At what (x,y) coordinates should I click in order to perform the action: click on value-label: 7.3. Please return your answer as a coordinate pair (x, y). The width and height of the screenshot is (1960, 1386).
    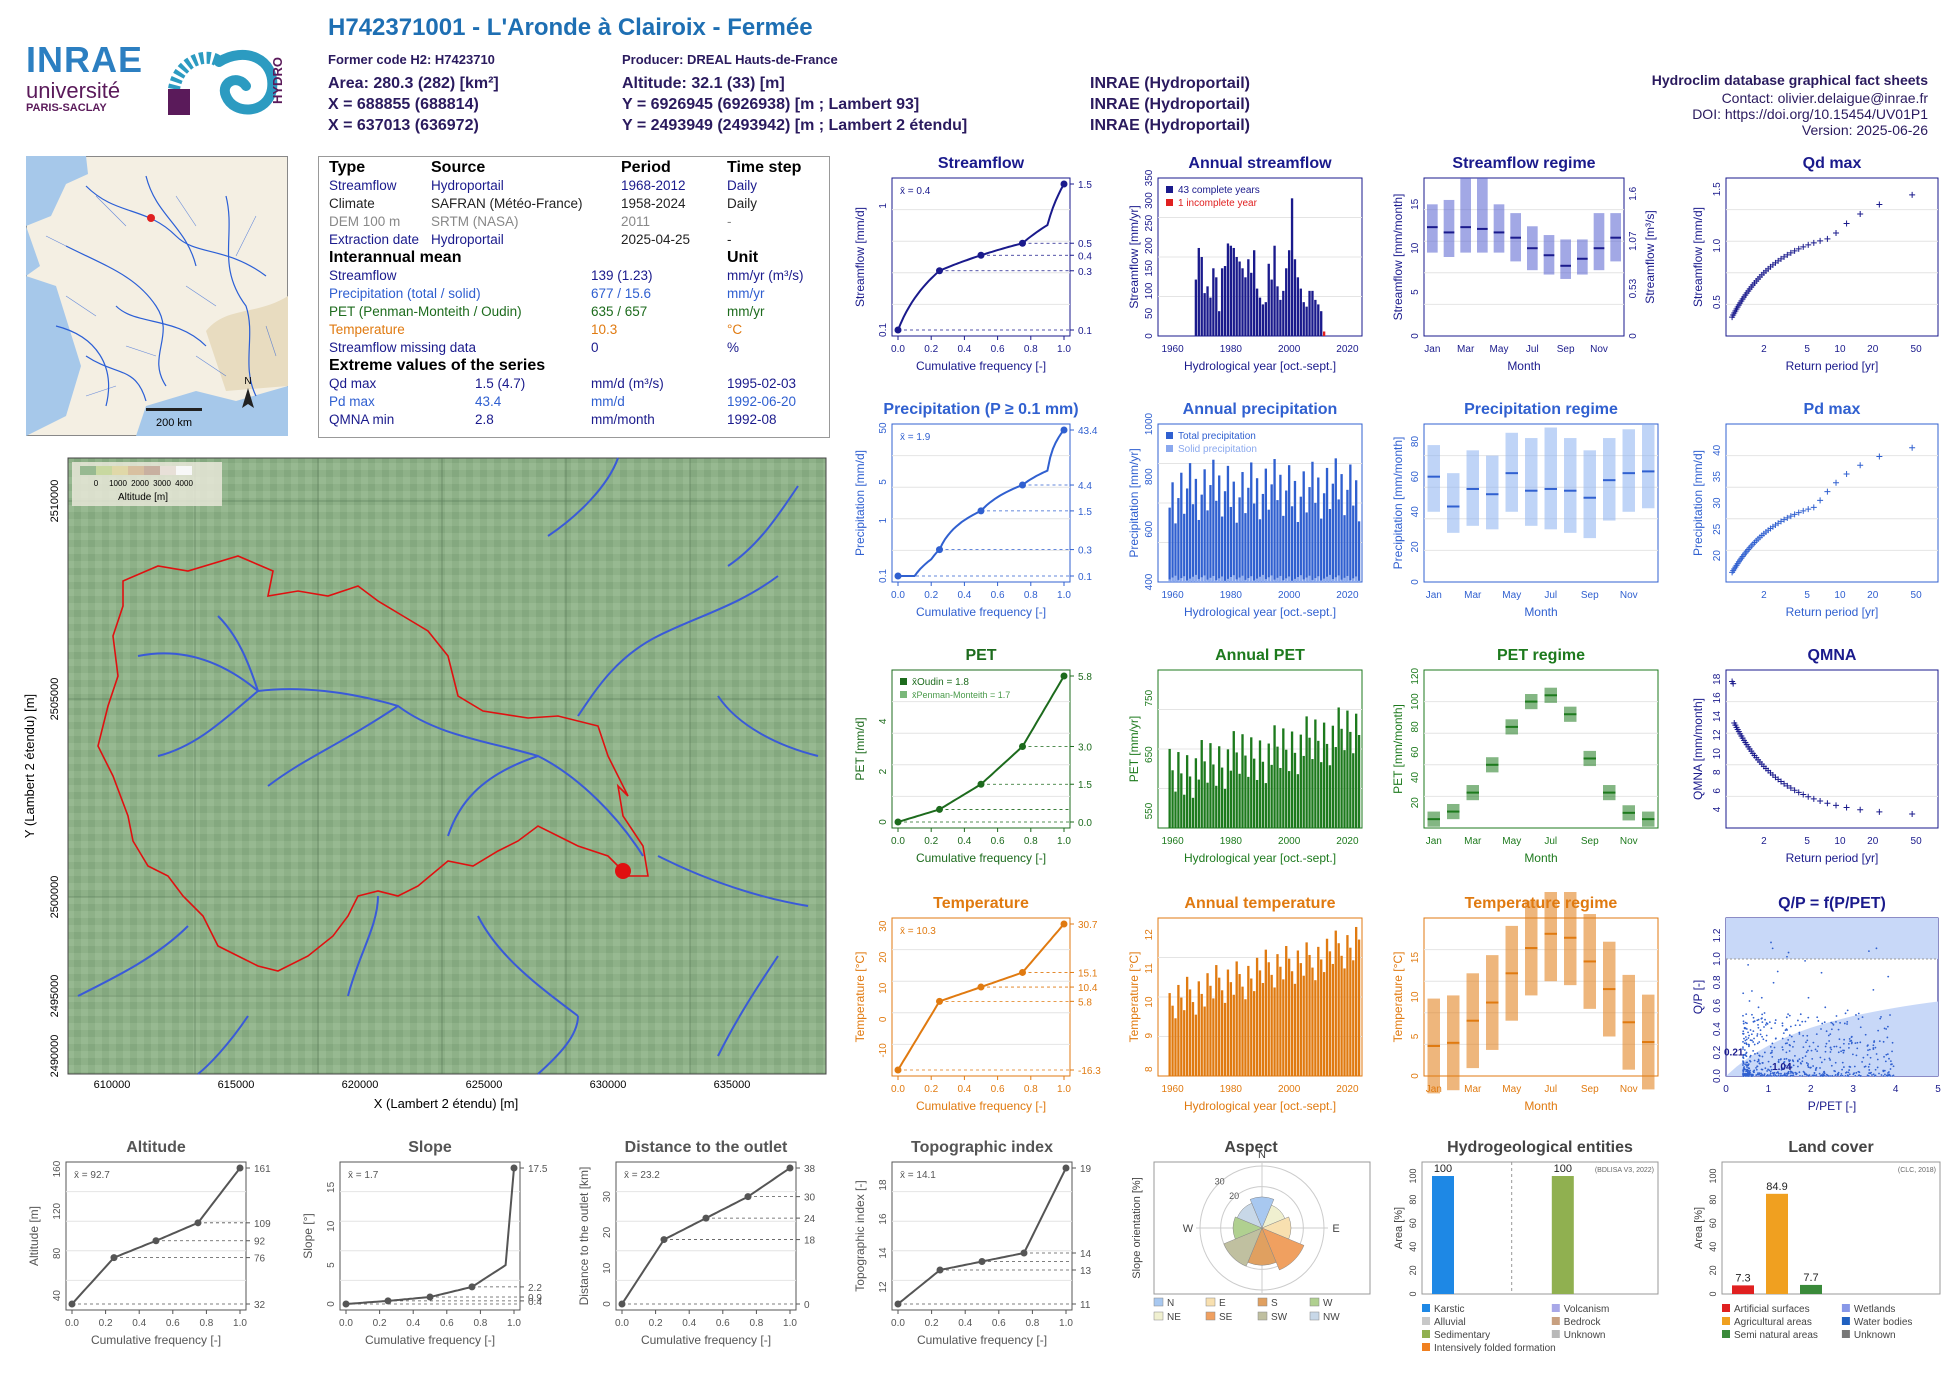
    Looking at the image, I should click on (1742, 1278).